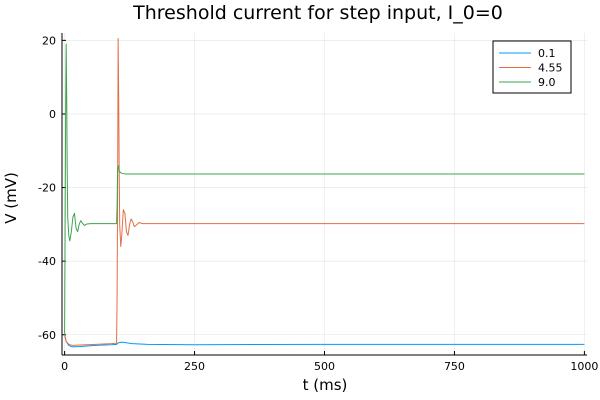 Image resolution: width=600 pixels, height=400 pixels. I want to click on x-axis-title: t (ms), so click(325, 385).